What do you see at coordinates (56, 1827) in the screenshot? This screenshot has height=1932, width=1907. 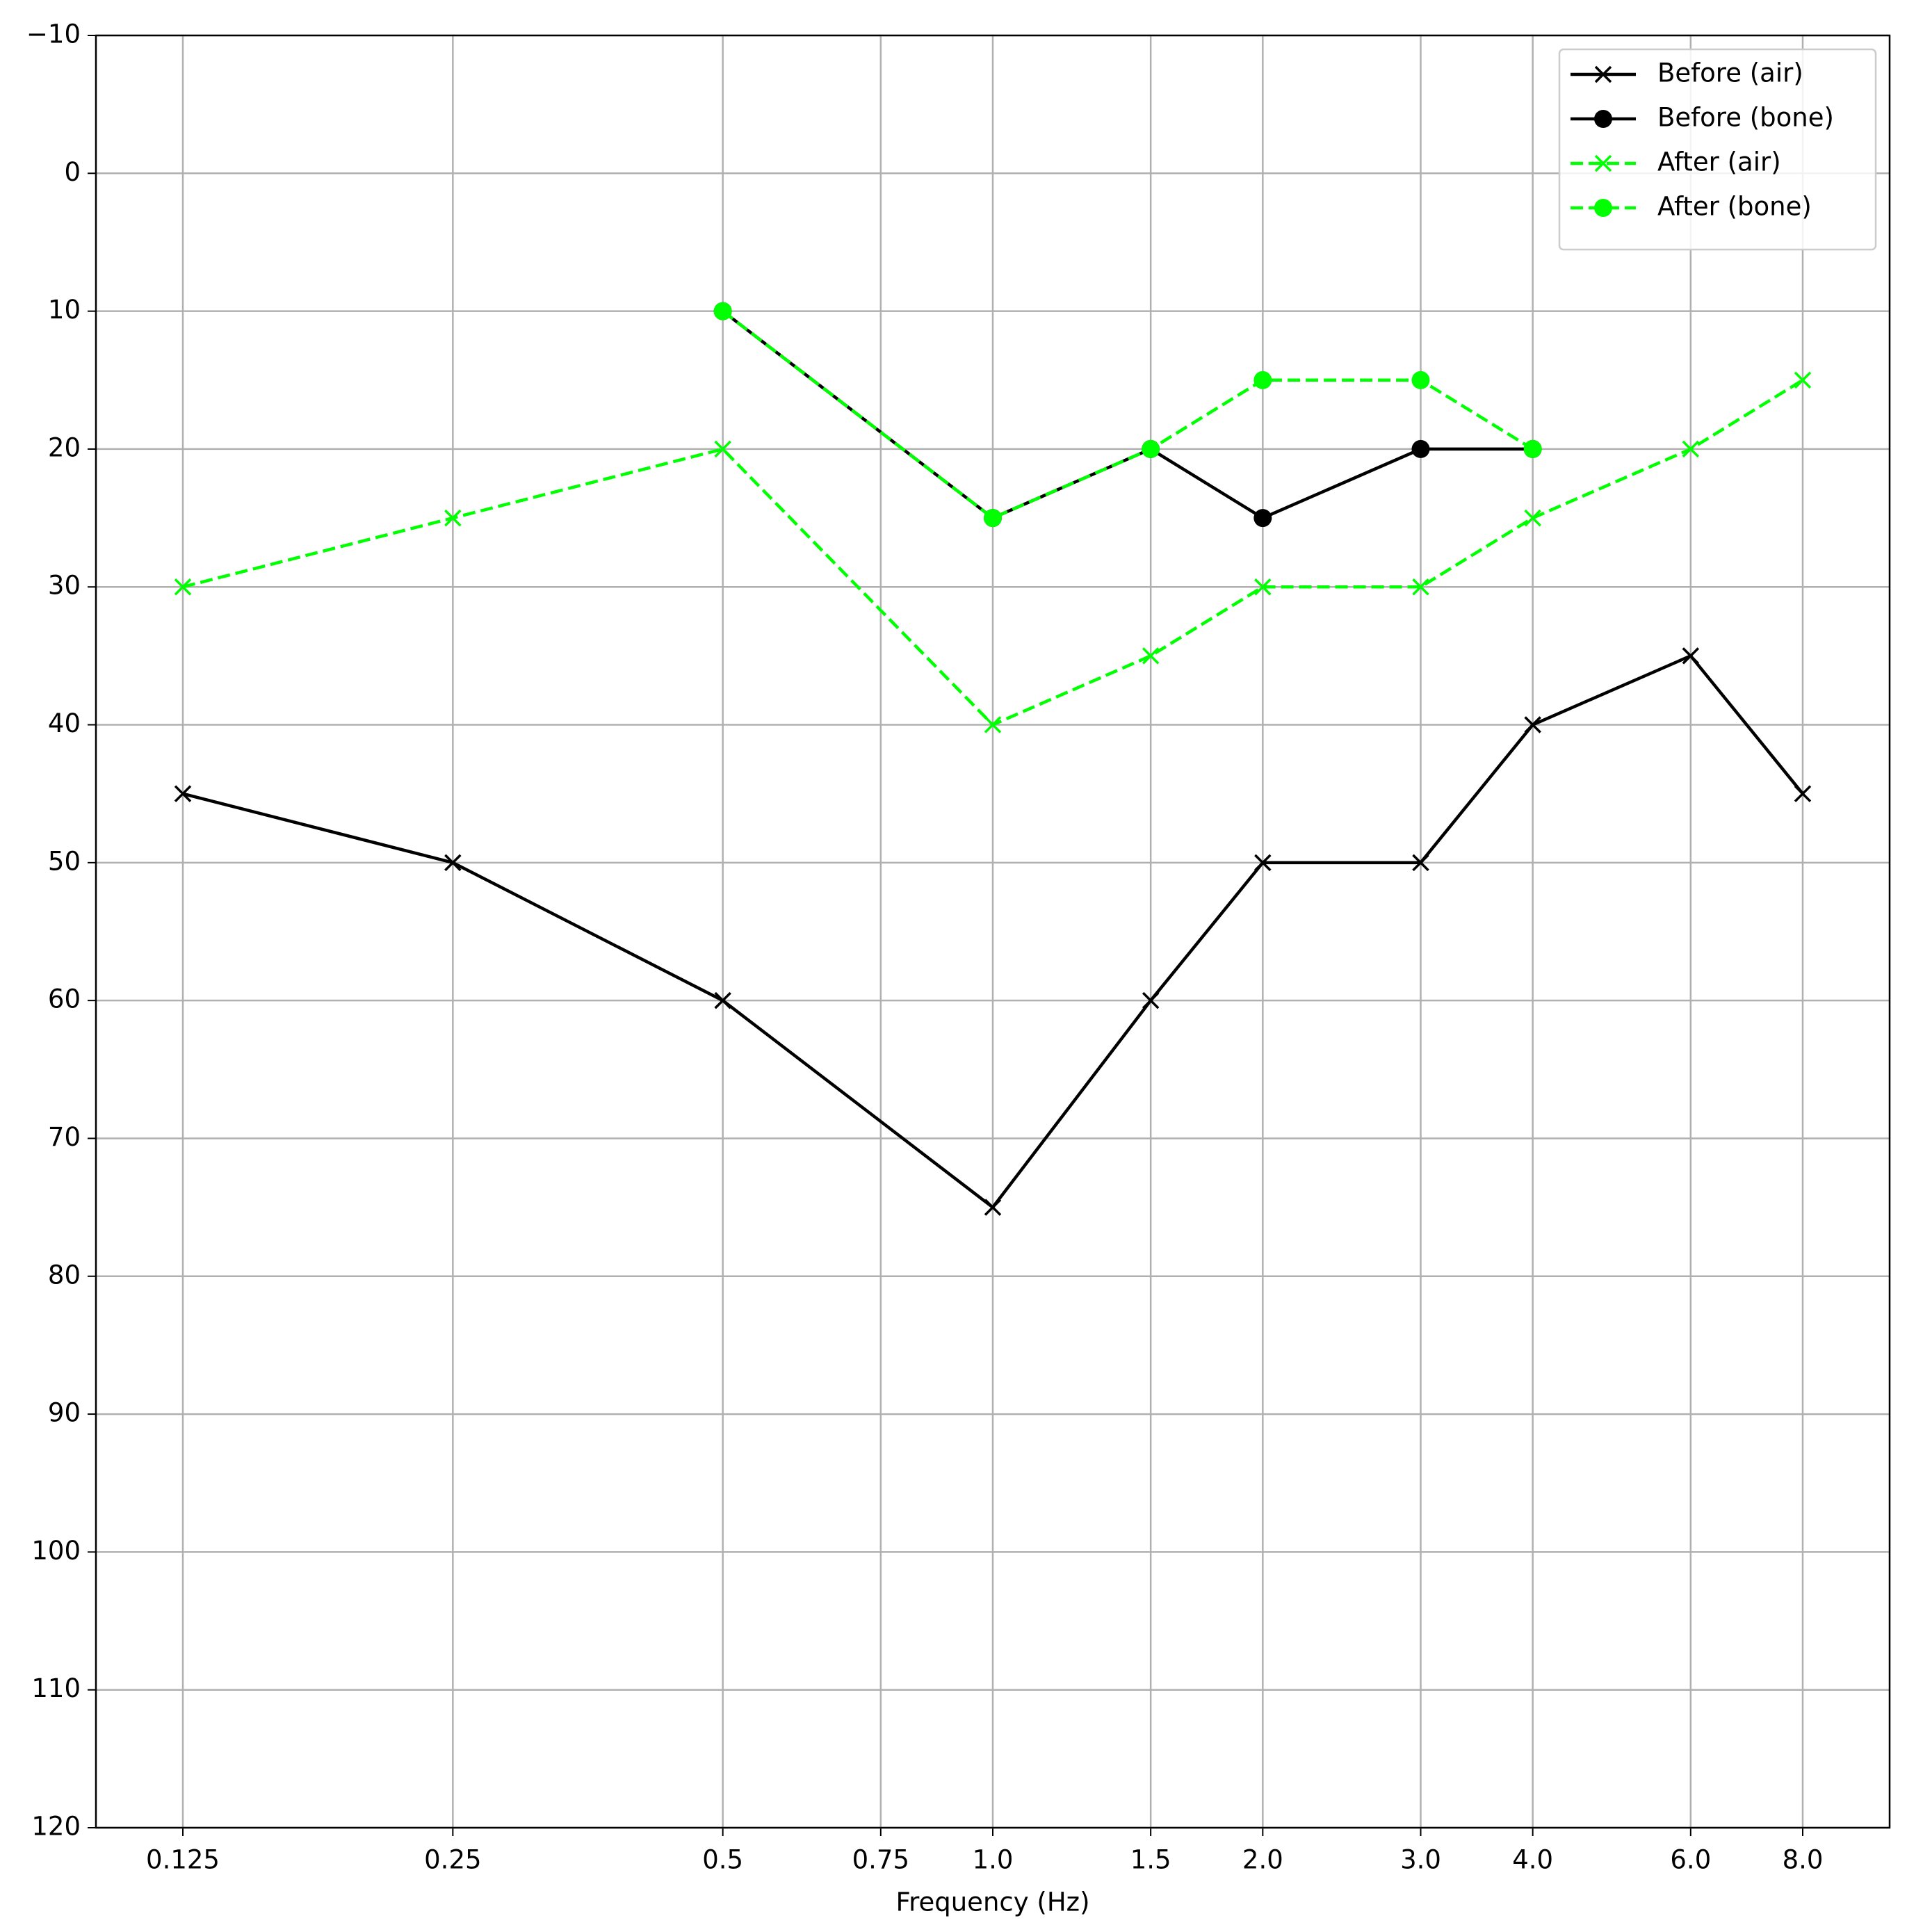 I see `y-tick-label: 120` at bounding box center [56, 1827].